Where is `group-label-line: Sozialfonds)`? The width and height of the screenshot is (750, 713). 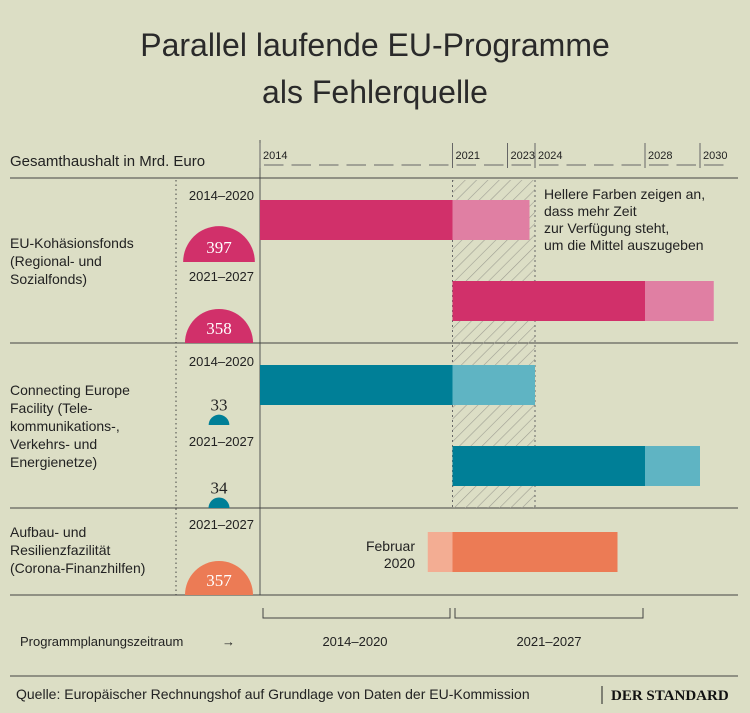 group-label-line: Sozialfonds) is located at coordinates (48, 279).